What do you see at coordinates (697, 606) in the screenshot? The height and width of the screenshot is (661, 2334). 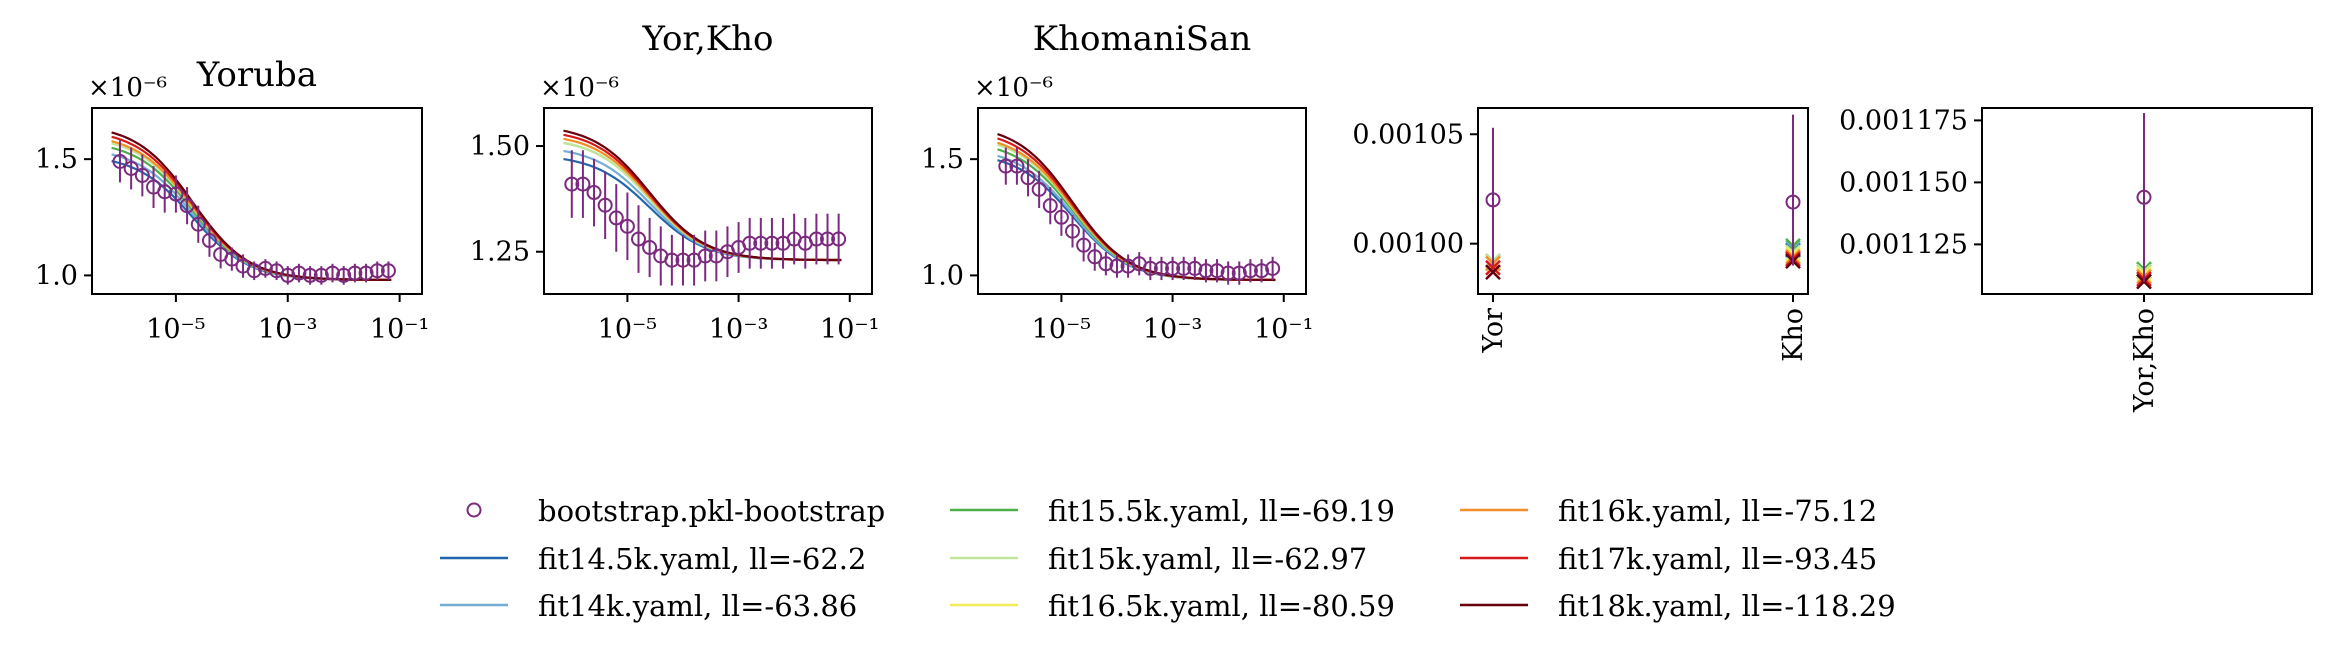 I see `legend-label: fit14k.yaml, ll=-63.86` at bounding box center [697, 606].